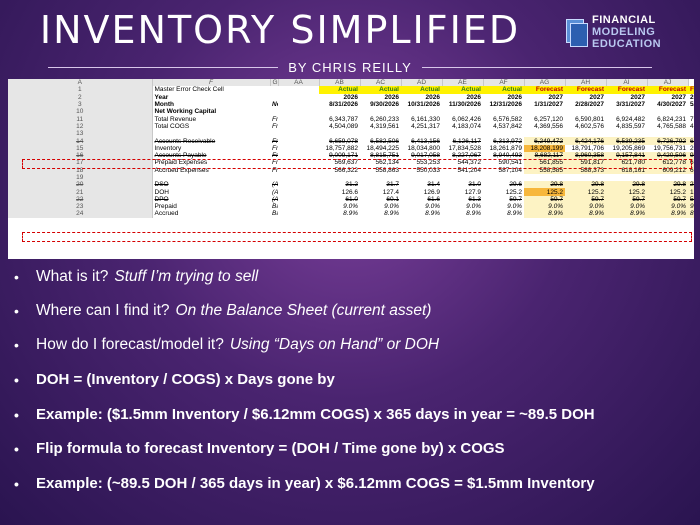 This screenshot has height=525, width=700. What do you see at coordinates (507, 156) in the screenshot?
I see `cell-value: 8,940,493` at bounding box center [507, 156].